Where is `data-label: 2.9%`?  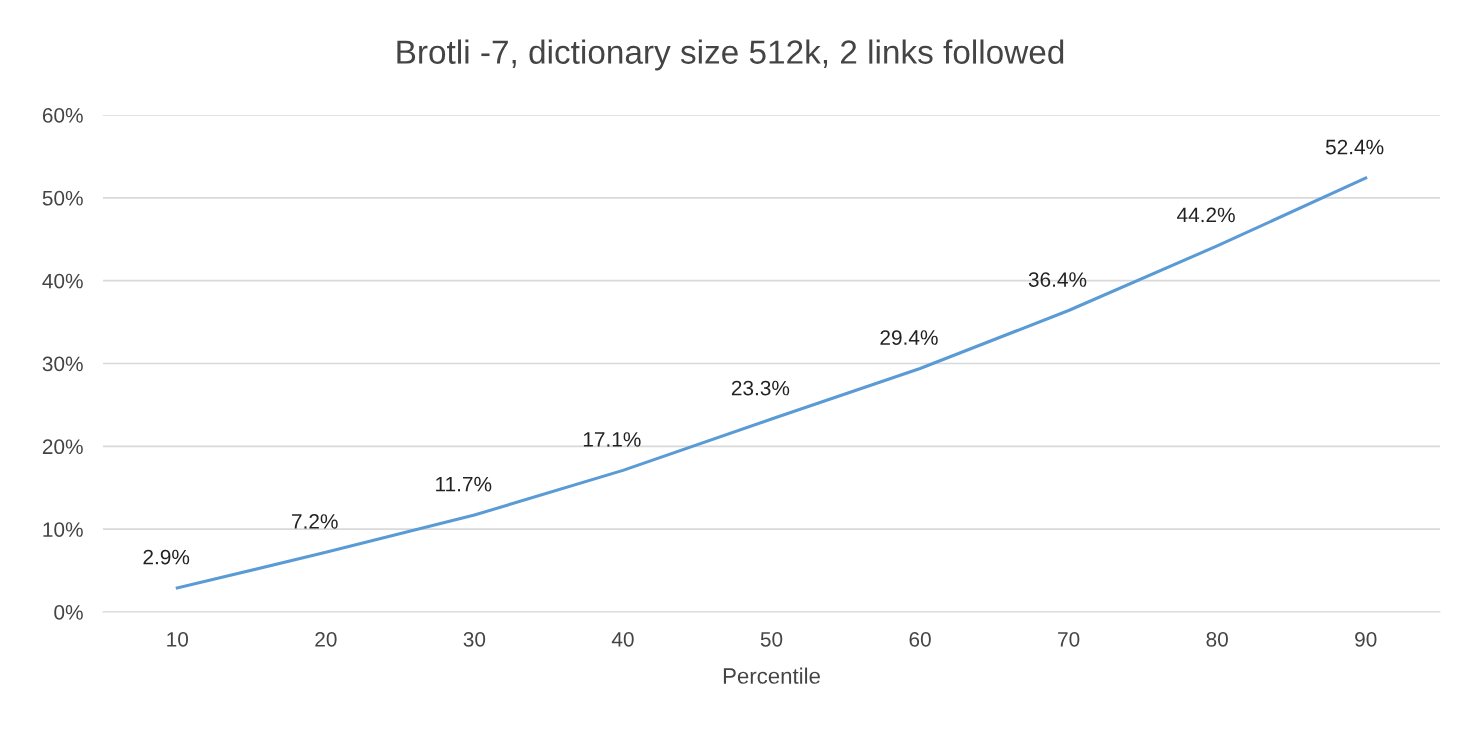
data-label: 2.9% is located at coordinates (166, 557).